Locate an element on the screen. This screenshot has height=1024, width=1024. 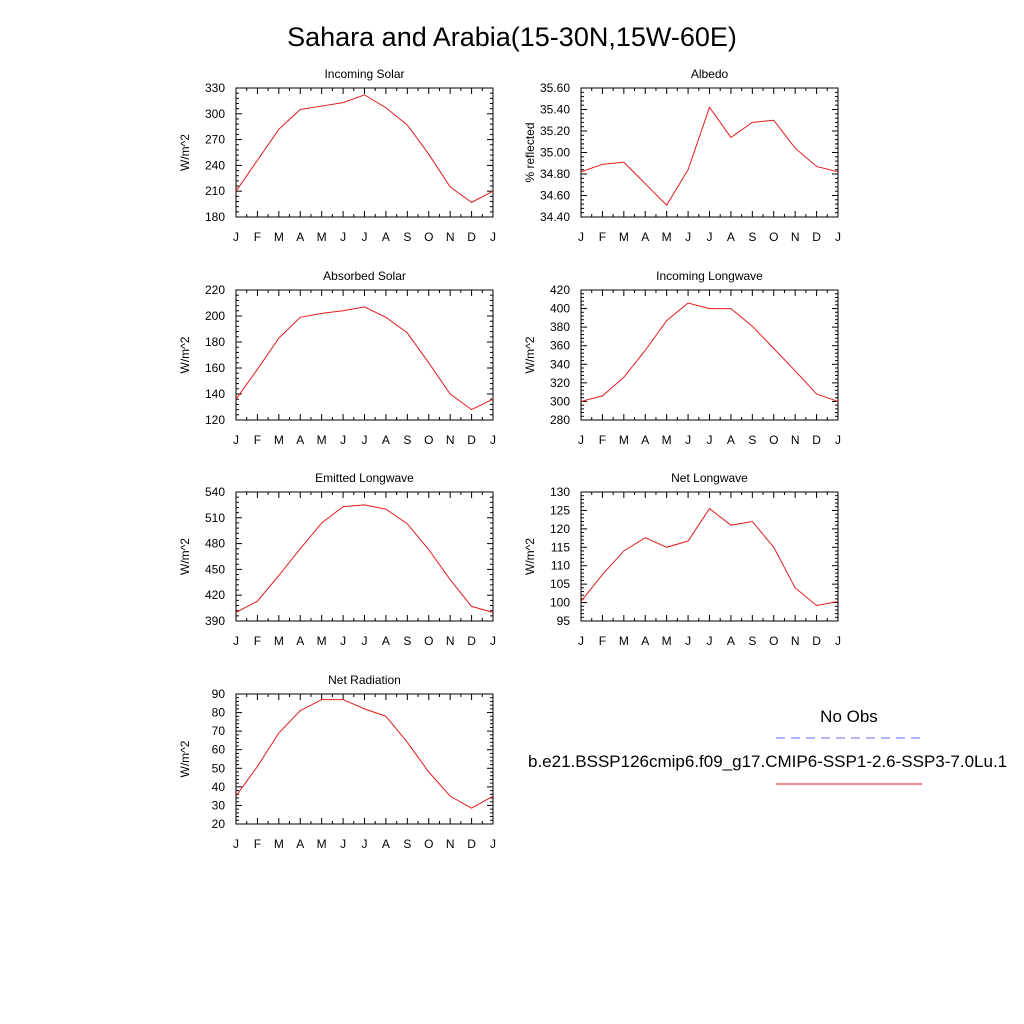
chart2-ylabel: % reflected is located at coordinates (530, 152).